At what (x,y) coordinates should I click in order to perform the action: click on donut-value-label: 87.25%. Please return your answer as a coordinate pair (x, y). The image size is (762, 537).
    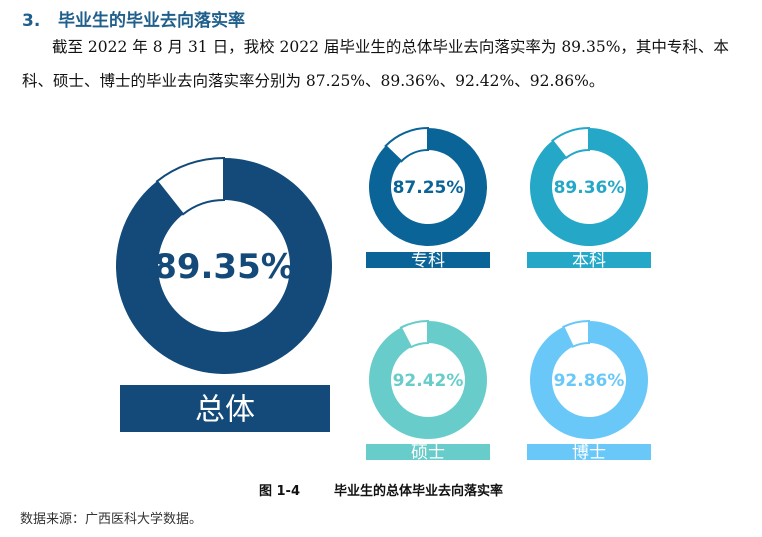
    Looking at the image, I should click on (428, 188).